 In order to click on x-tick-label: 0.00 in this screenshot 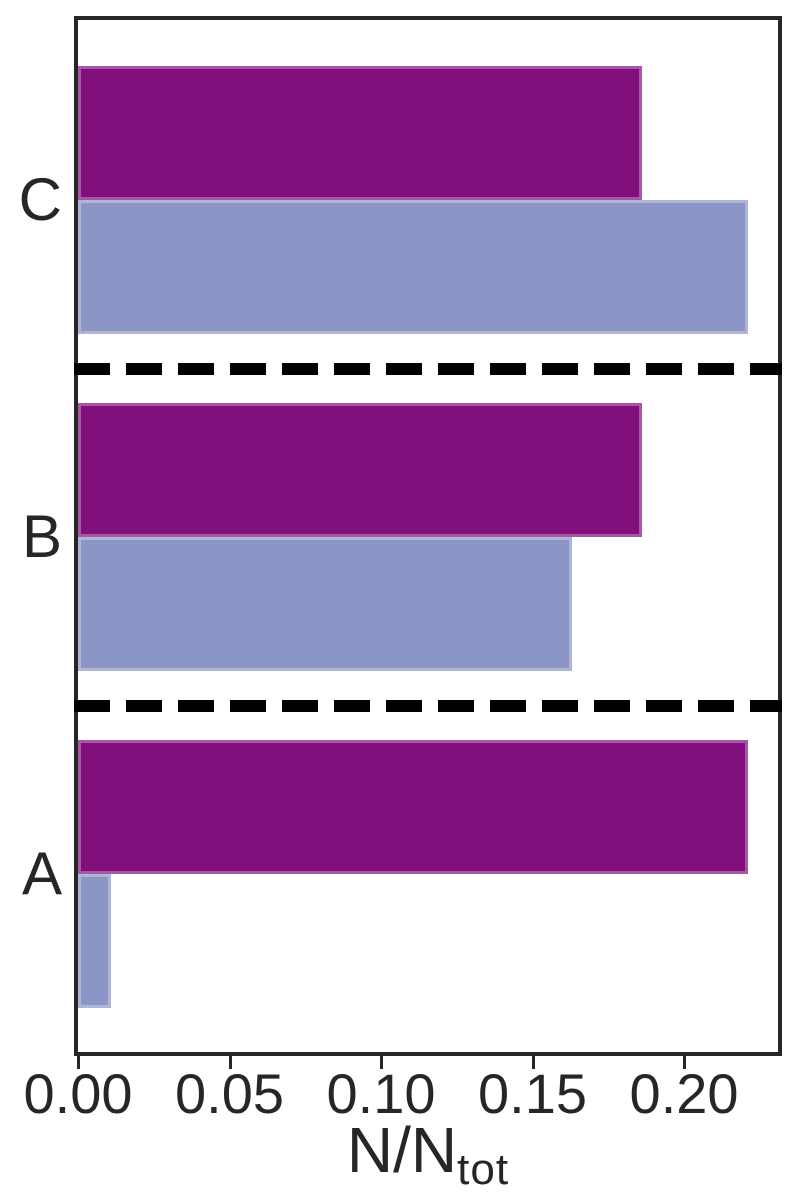, I will do `click(78, 1093)`.